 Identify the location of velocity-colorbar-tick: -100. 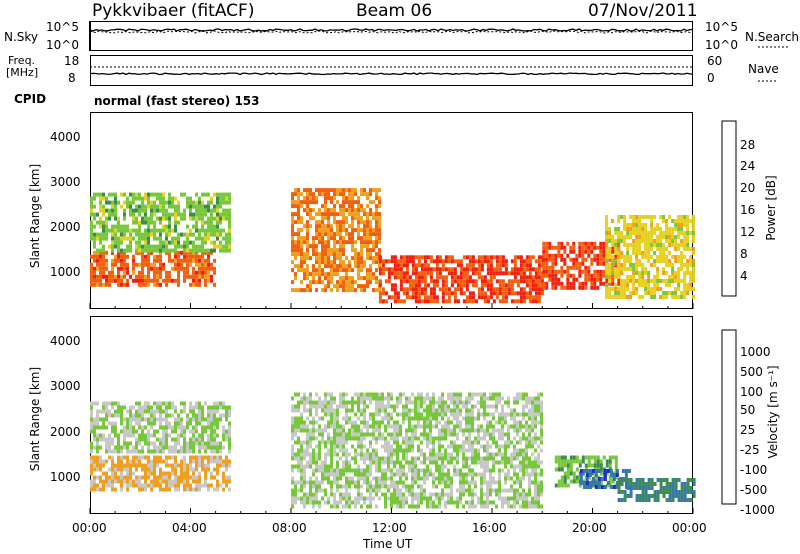
(754, 470).